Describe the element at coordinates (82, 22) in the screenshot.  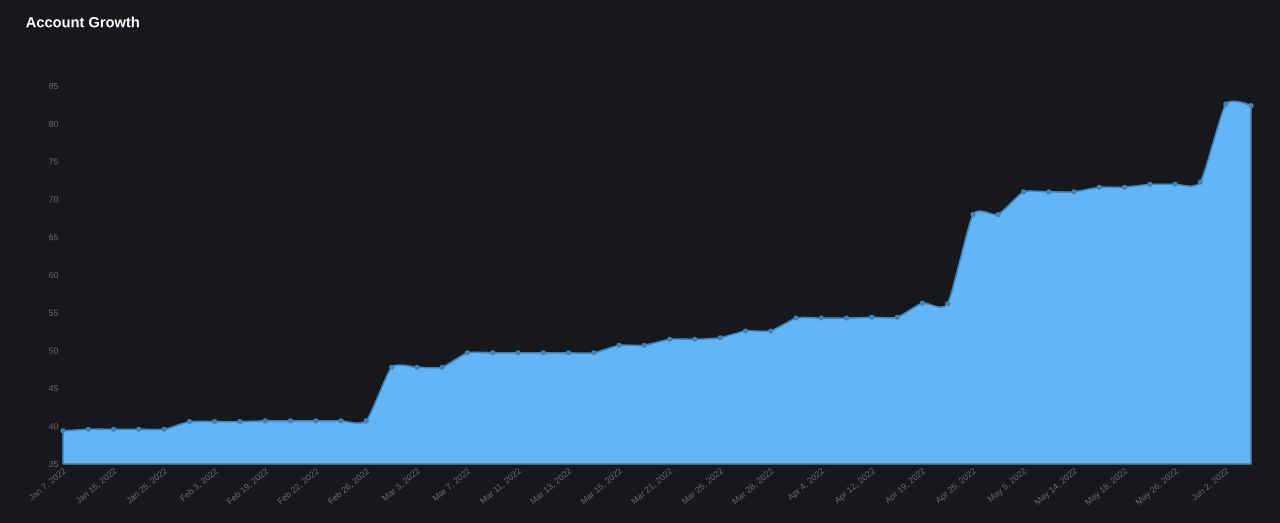
I see `chart-title: Account Growth` at that location.